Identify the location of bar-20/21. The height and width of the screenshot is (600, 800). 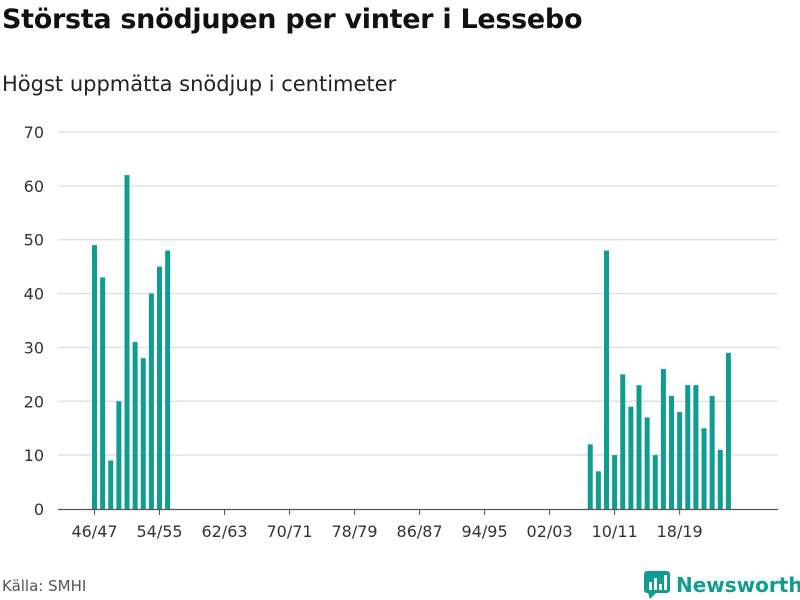
(696, 447).